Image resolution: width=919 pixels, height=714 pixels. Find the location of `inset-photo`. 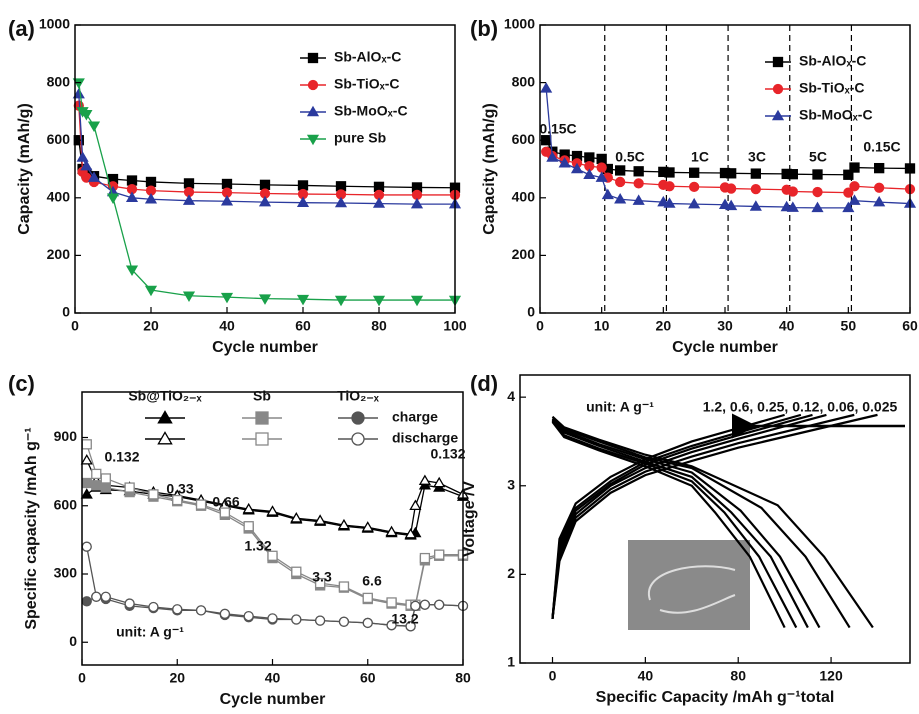

inset-photo is located at coordinates (689, 585).